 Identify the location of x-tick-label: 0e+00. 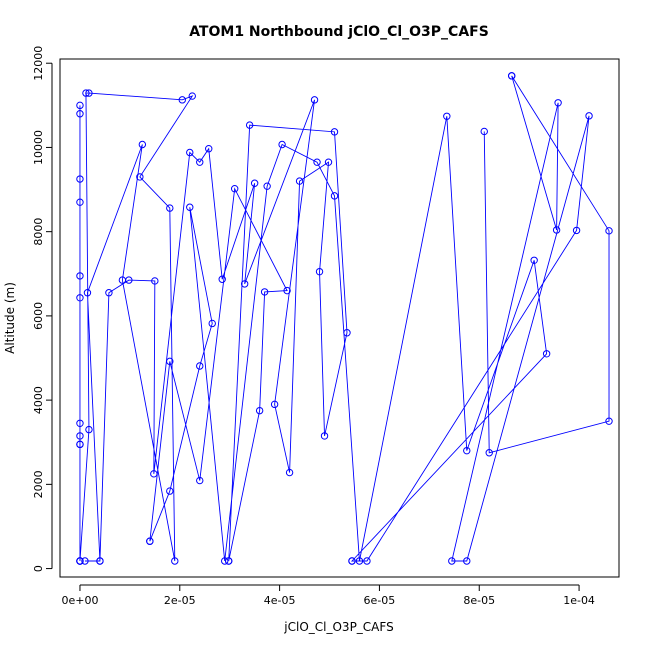
(79, 600).